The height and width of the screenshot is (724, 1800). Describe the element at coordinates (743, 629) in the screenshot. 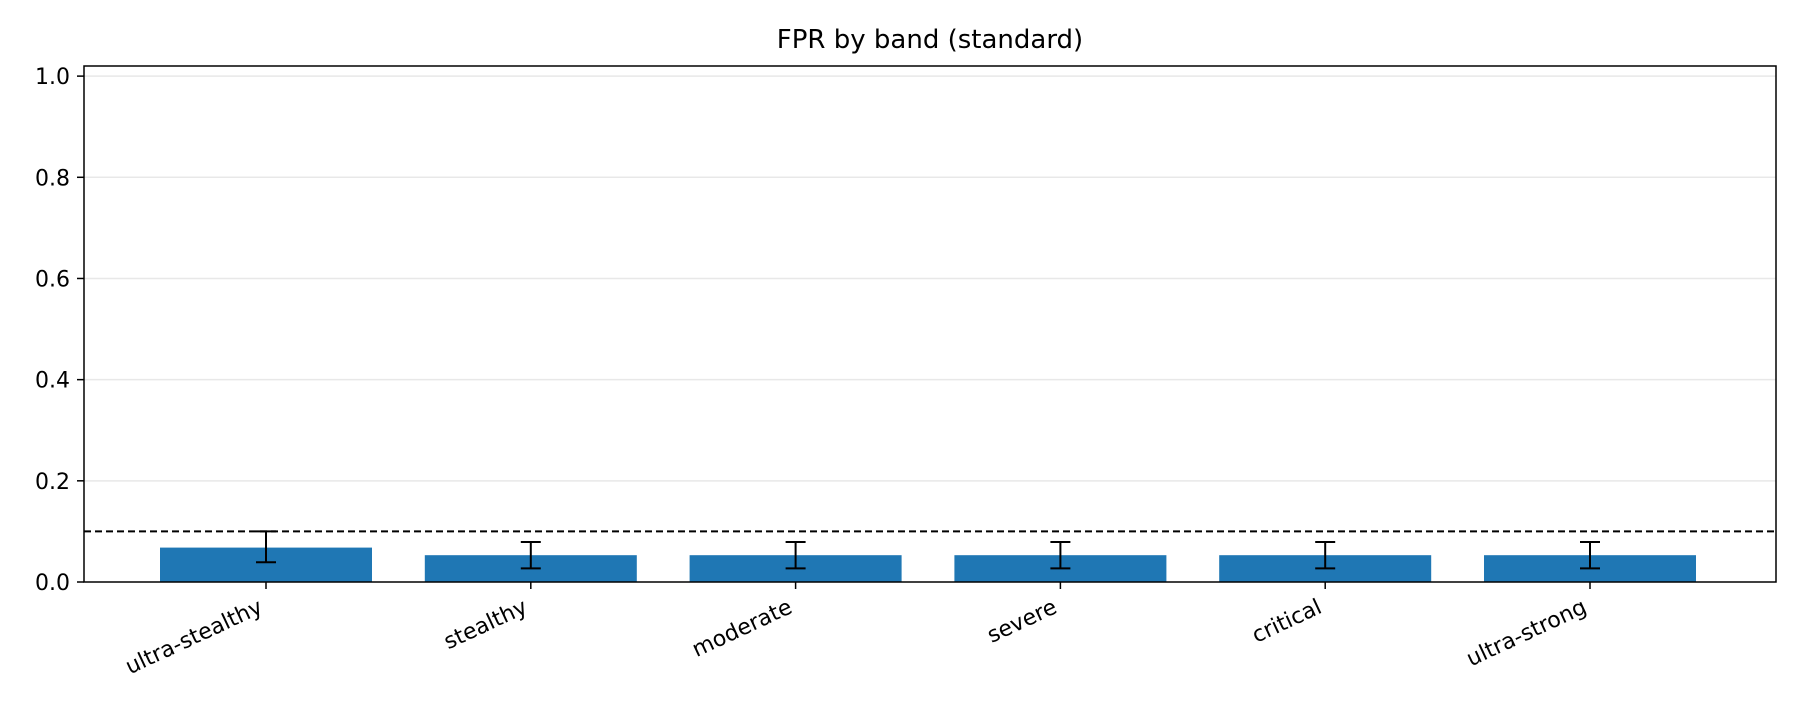

I see `x-tick-label: moderate` at that location.